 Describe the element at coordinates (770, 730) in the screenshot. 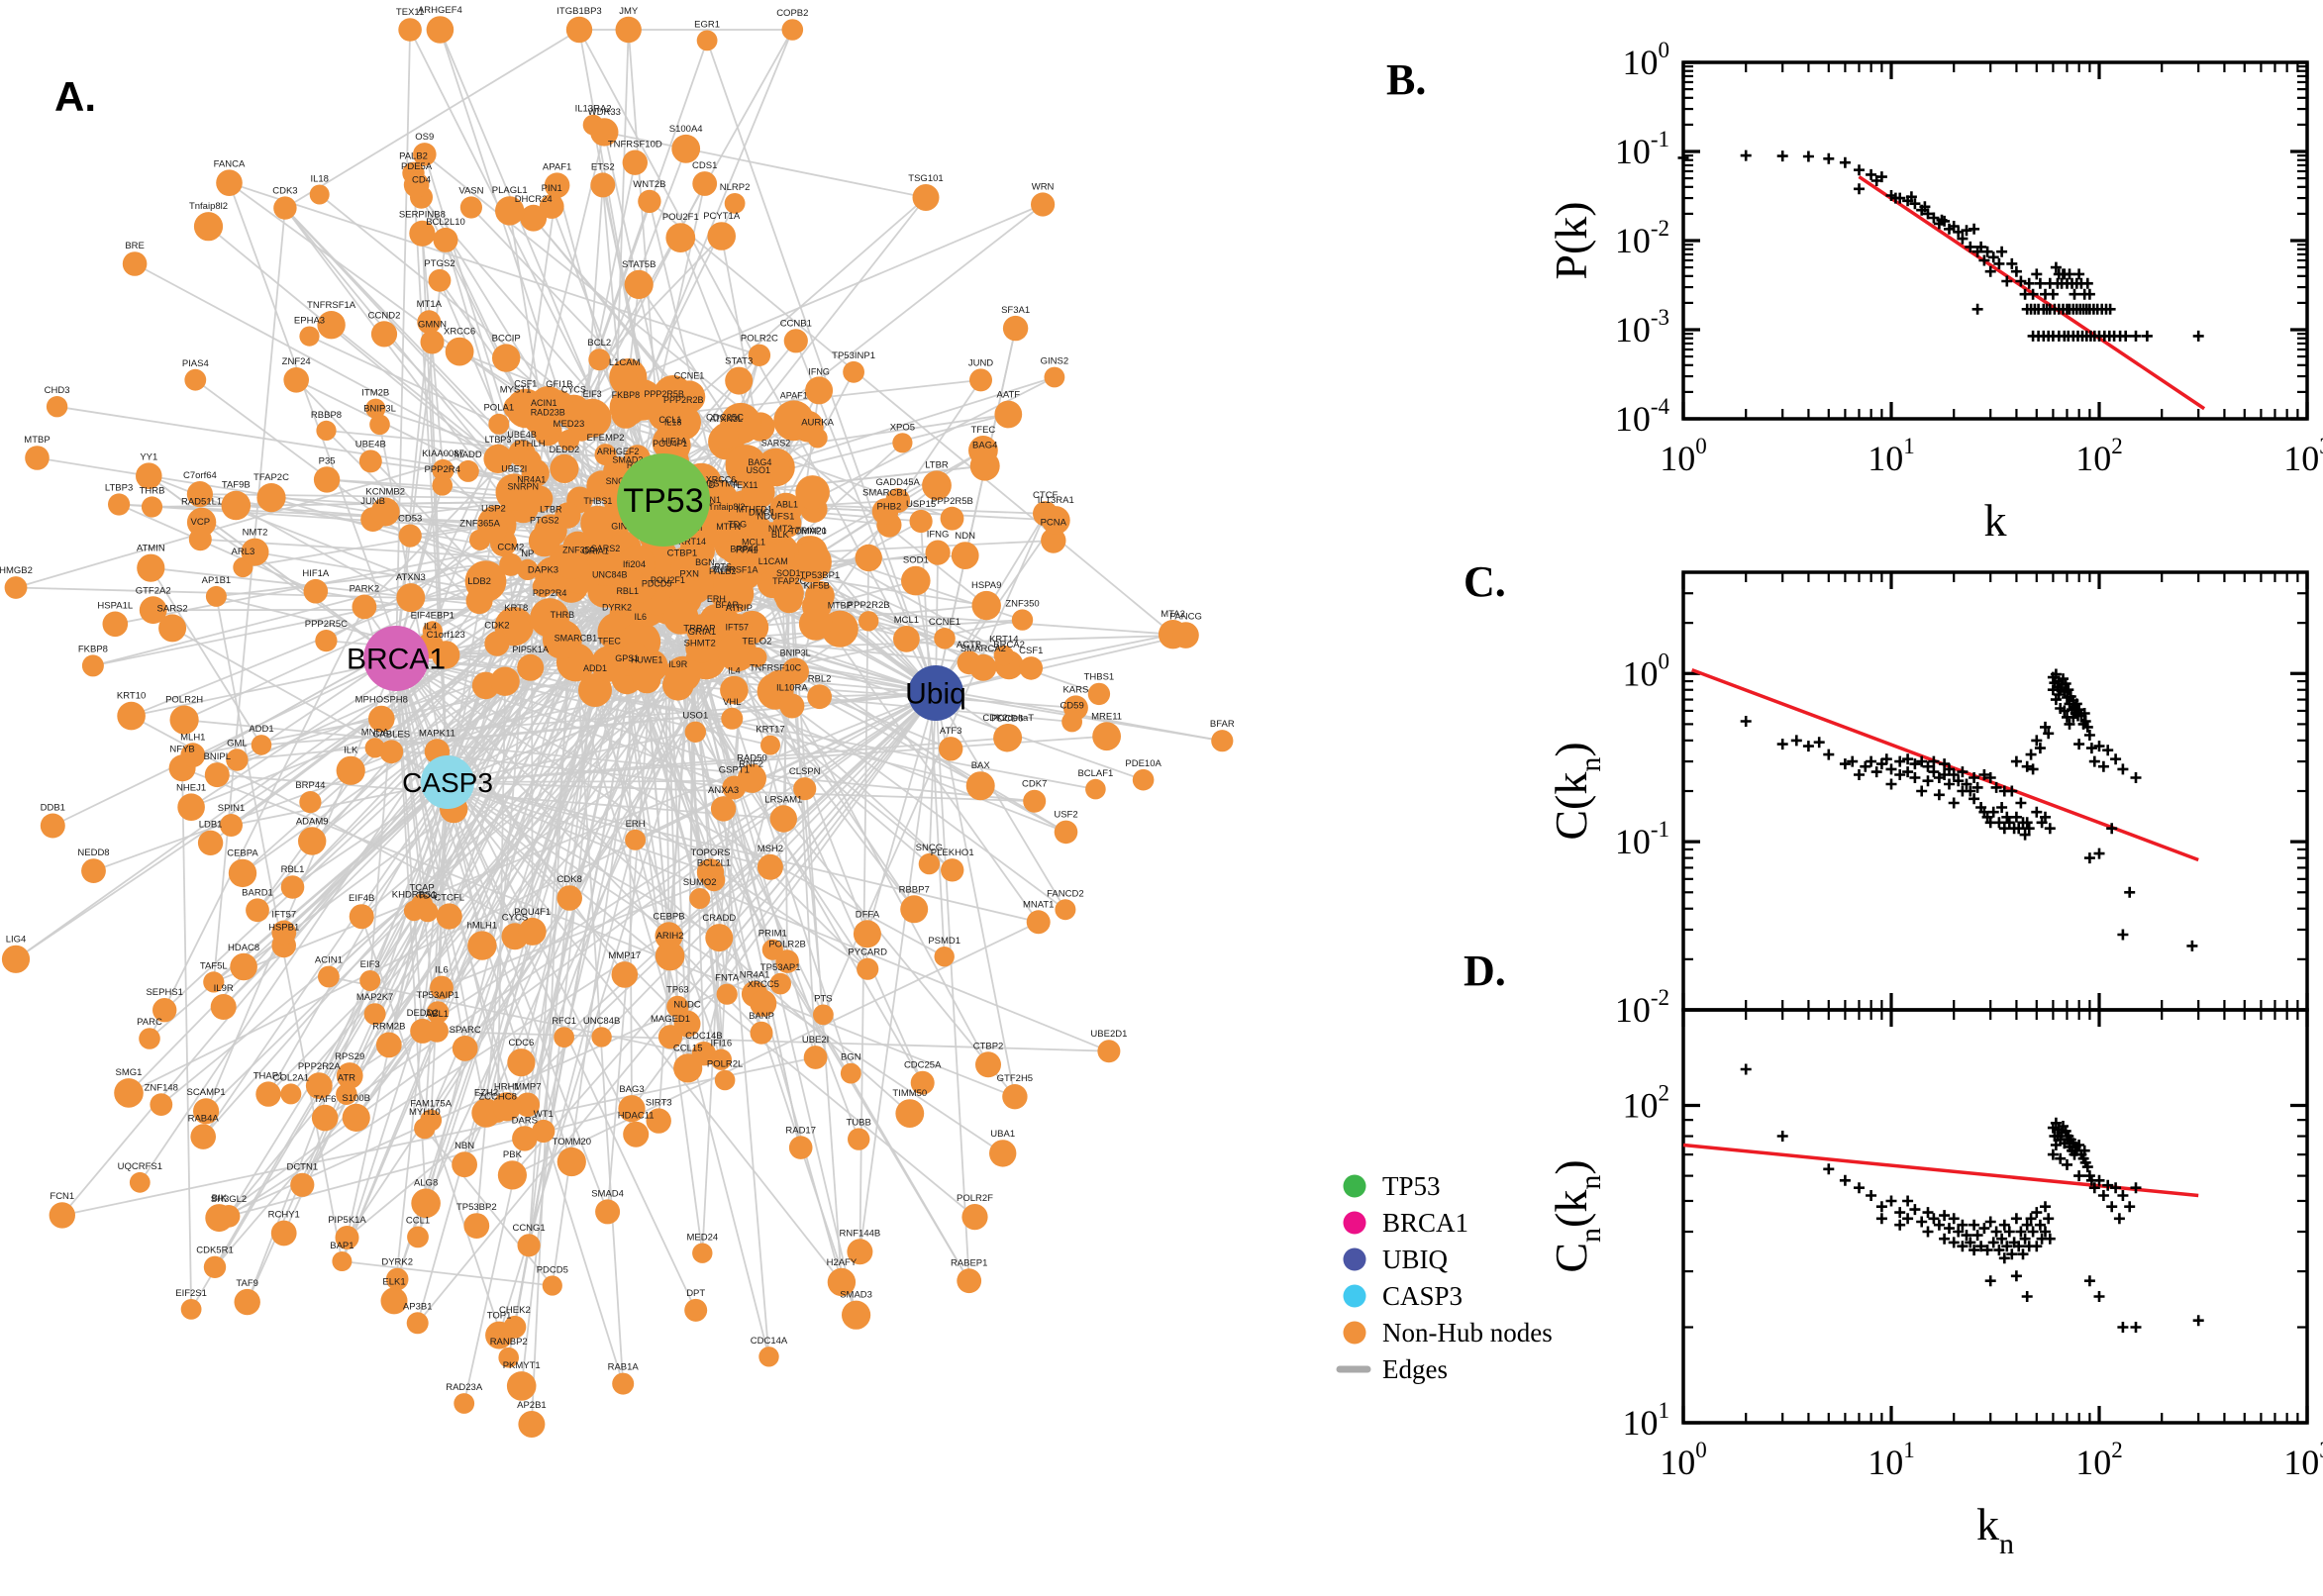

I see `network-node-label: KRT17` at that location.